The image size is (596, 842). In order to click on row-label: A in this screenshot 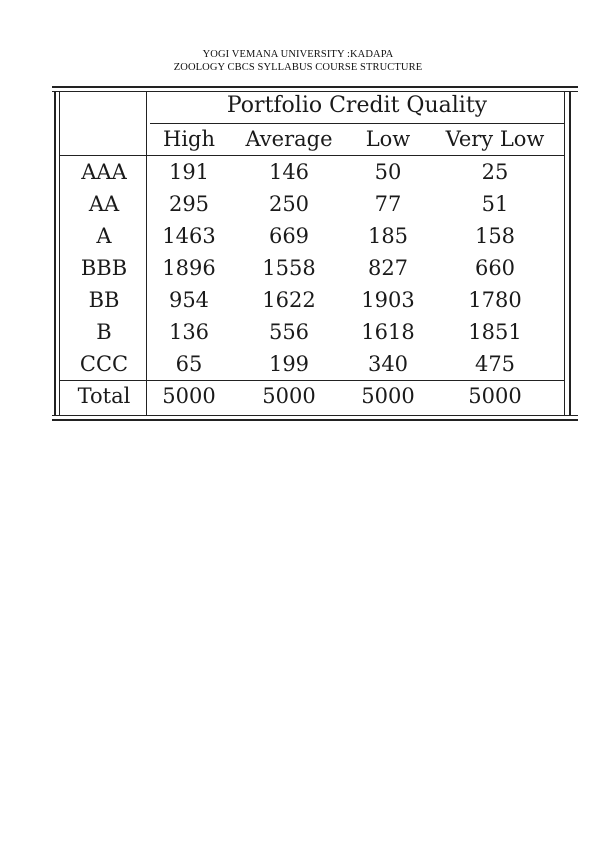, I will do `click(104, 236)`.